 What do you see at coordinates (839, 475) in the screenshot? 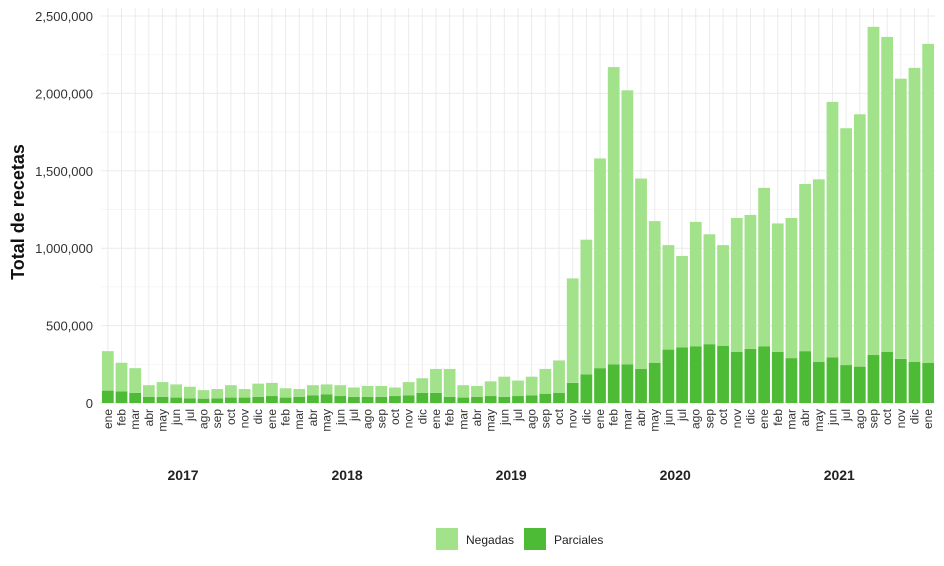
I see `year-label: 2021` at bounding box center [839, 475].